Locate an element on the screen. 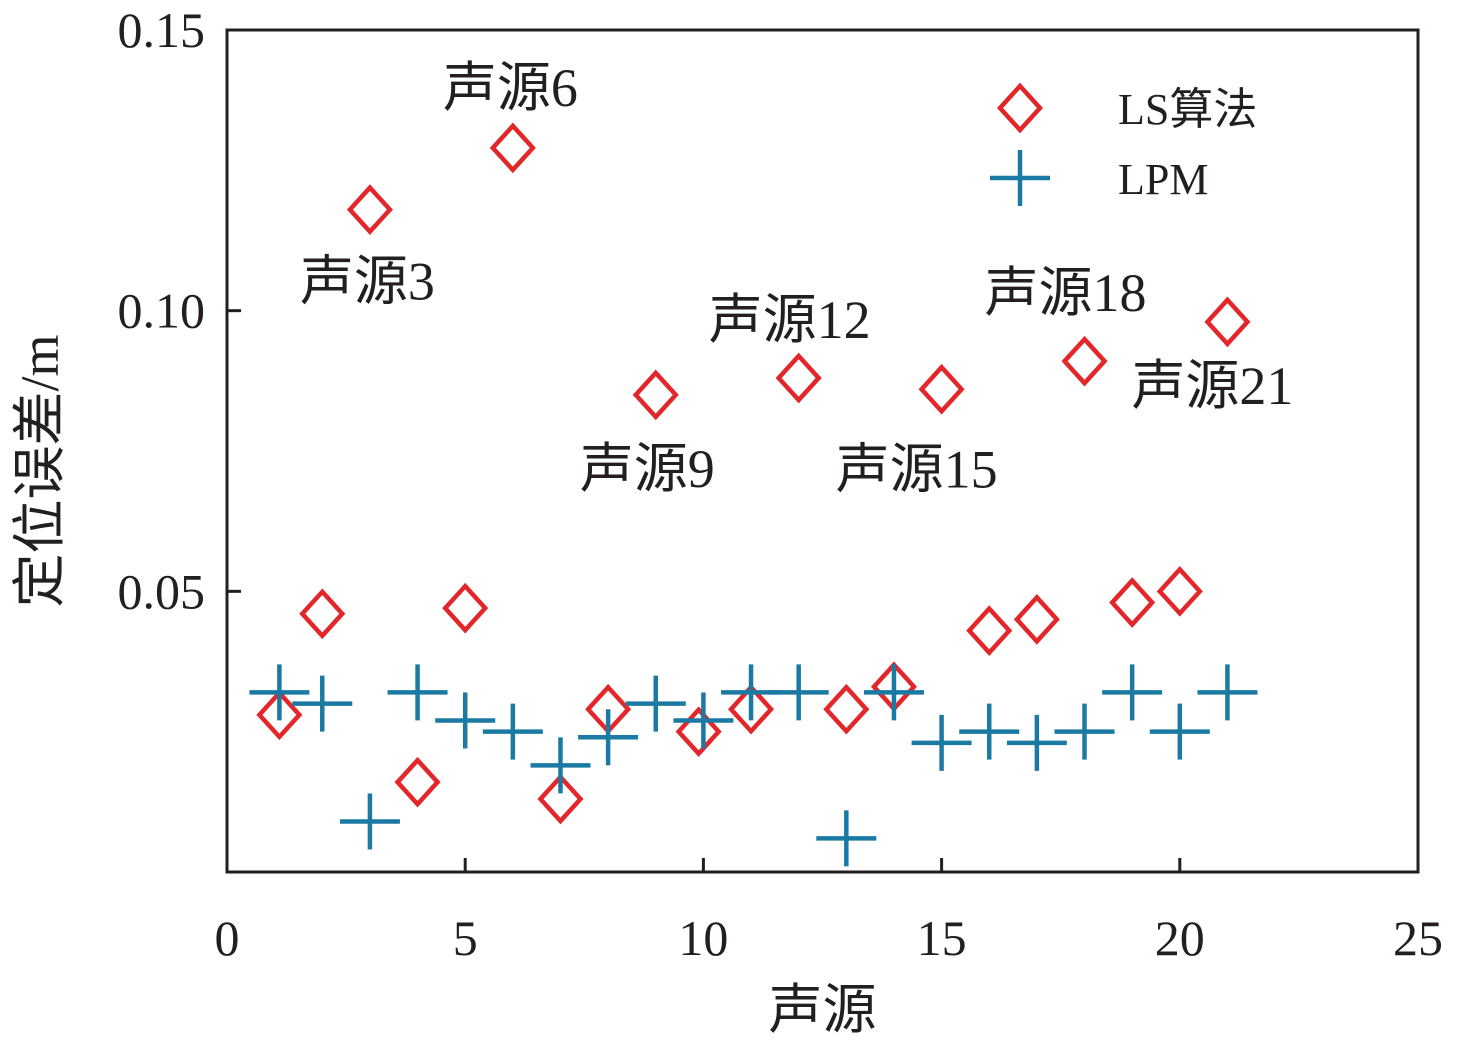 The height and width of the screenshot is (1048, 1458). y-tick-label: 0.10 is located at coordinates (162, 311).